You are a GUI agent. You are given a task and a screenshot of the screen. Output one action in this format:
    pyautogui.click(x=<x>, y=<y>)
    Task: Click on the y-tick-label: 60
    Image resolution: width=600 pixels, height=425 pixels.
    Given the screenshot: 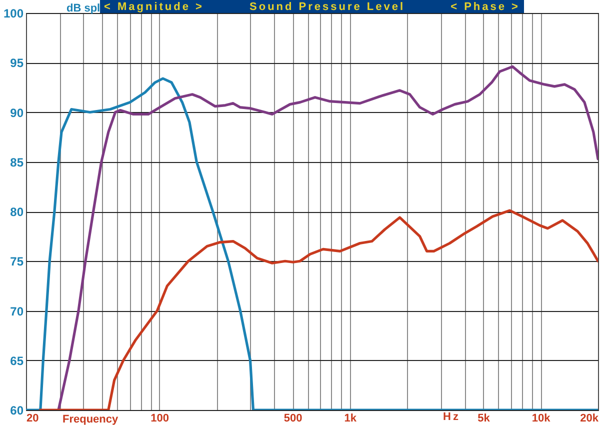 What is the action you would take?
    pyautogui.click(x=17, y=411)
    